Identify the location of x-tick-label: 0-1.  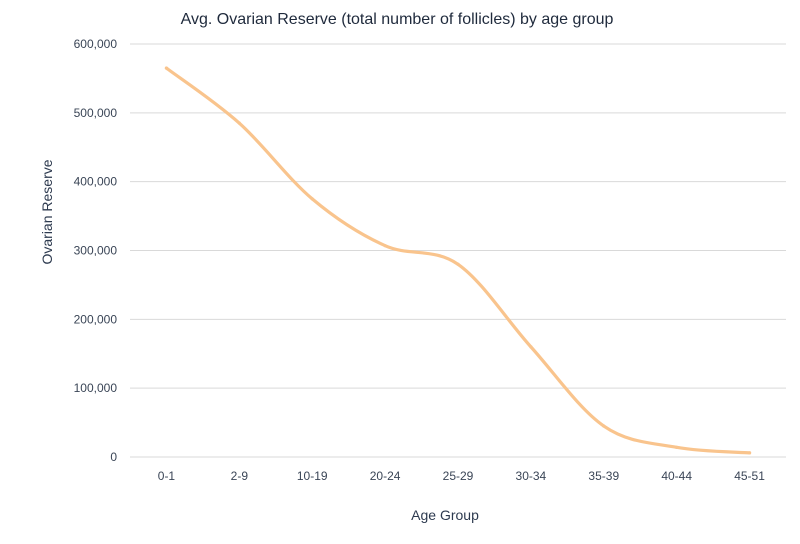
(167, 476).